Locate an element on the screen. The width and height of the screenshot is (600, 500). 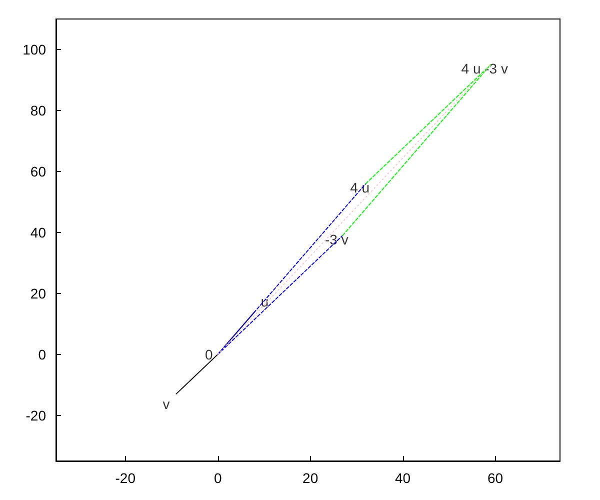
y-tick-label: 40 is located at coordinates (38, 232).